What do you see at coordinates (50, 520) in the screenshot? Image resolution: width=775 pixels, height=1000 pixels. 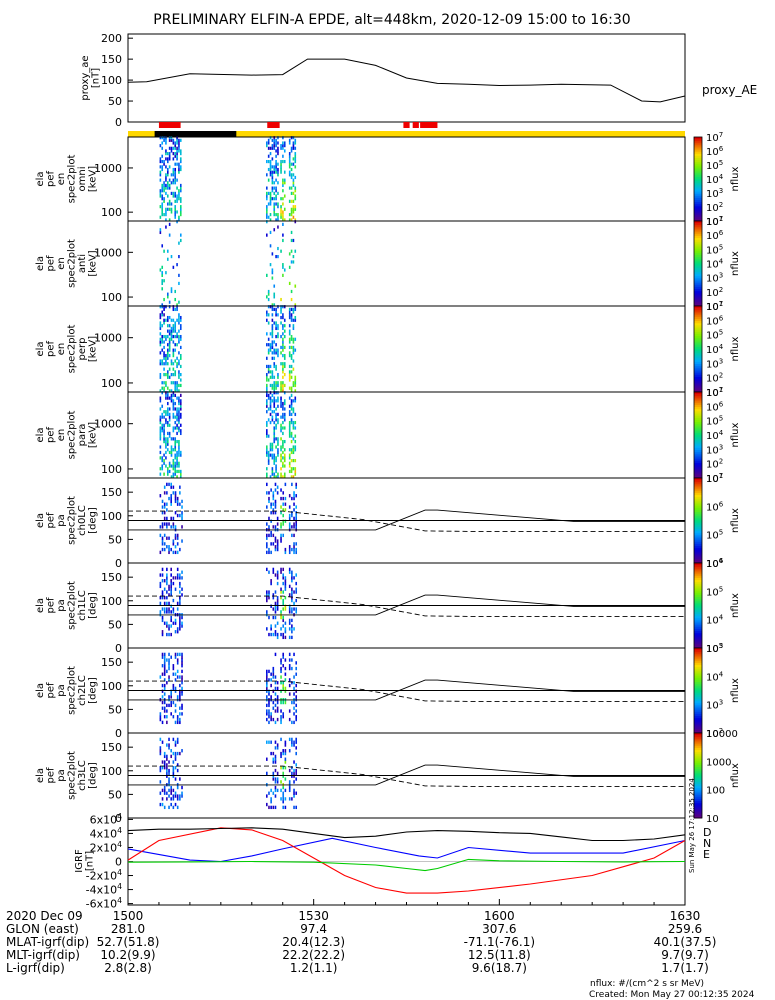 I see `ch0LC-ylabel-line: pef` at bounding box center [50, 520].